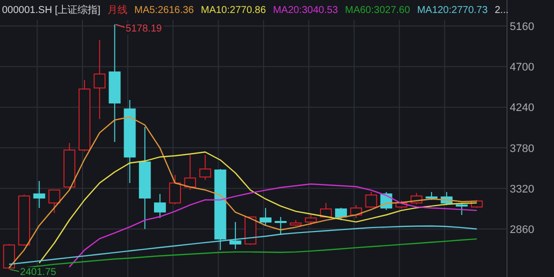 The height and width of the screenshot is (277, 554). What do you see at coordinates (522, 27) in the screenshot?
I see `ytick: 5160` at bounding box center [522, 27].